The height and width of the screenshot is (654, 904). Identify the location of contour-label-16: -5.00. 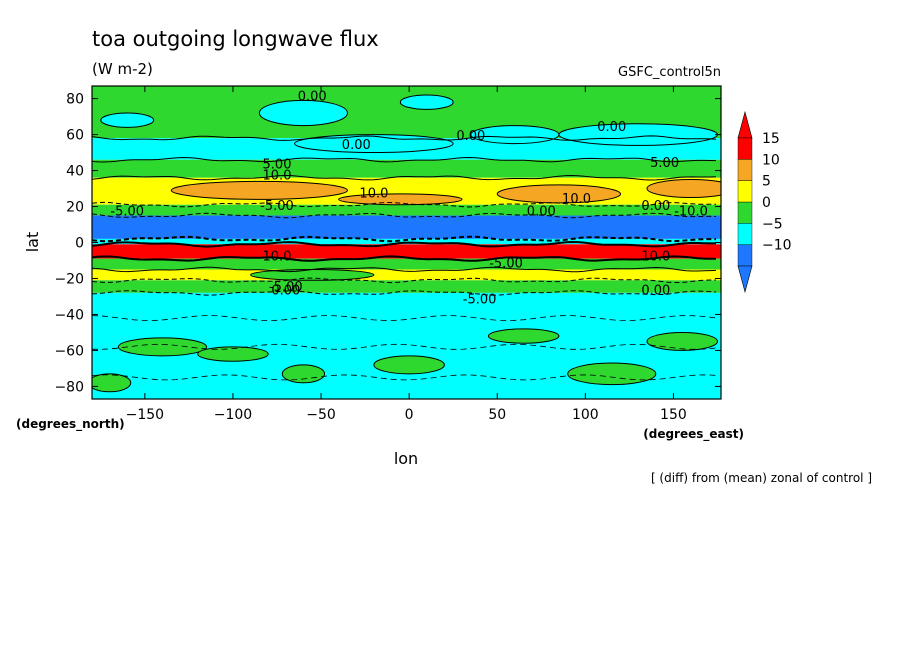
(506, 264).